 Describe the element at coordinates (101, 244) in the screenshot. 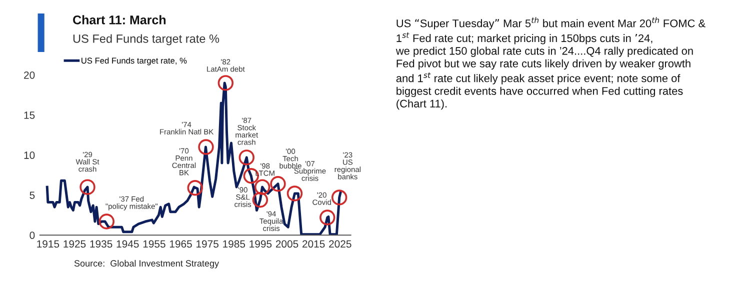

I see `x-tick-label: 1935` at that location.